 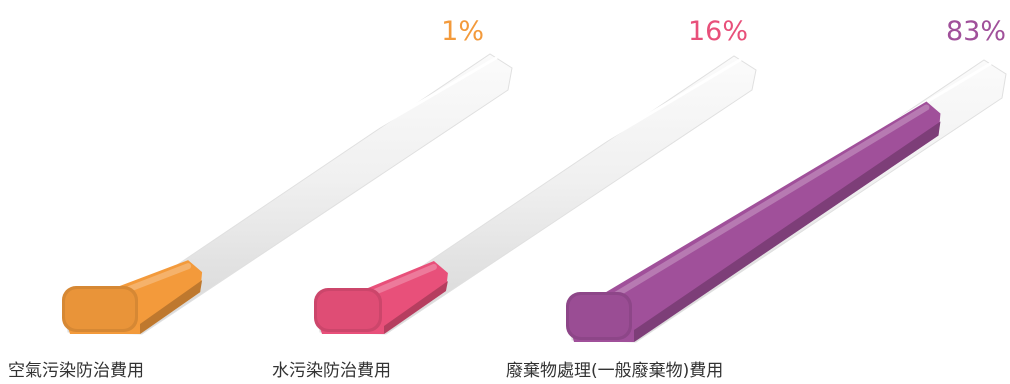 I want to click on bar-value-label: 16%, so click(x=718, y=31).